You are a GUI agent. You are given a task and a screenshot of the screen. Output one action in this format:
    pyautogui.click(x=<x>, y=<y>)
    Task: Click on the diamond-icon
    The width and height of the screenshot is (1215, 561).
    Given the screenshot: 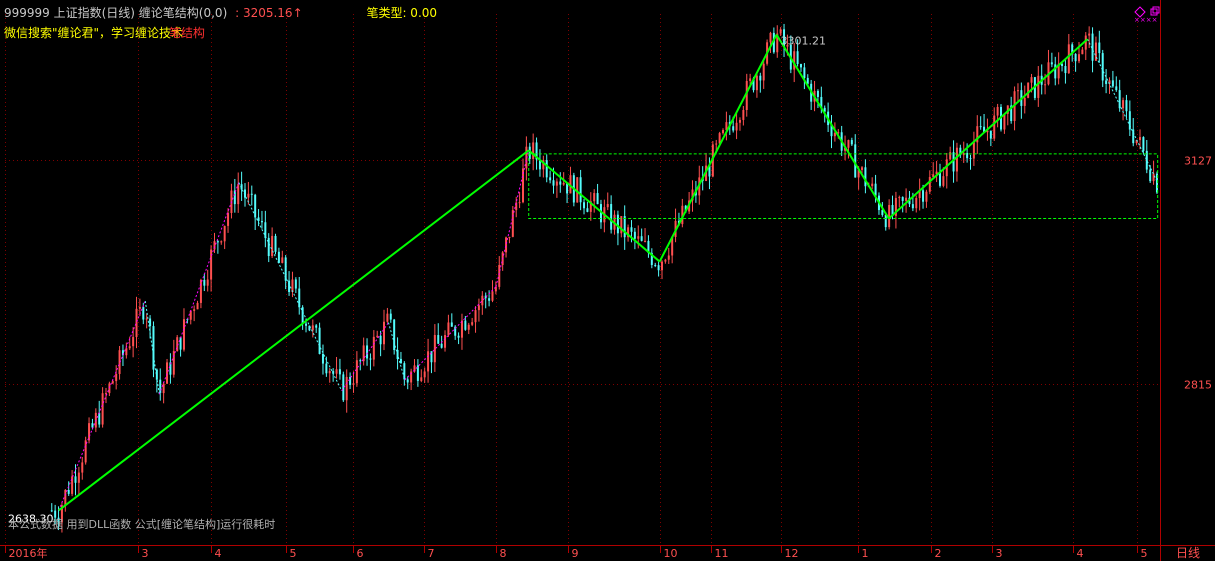 What is the action you would take?
    pyautogui.click(x=1140, y=12)
    